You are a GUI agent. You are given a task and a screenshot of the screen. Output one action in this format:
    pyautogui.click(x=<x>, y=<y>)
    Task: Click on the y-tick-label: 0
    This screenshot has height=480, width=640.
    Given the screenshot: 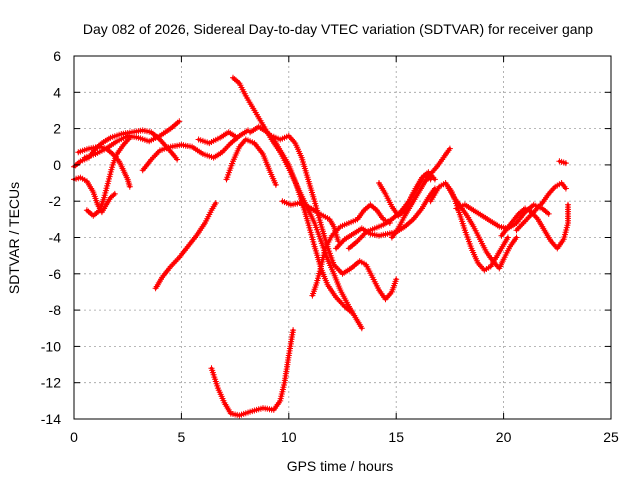 What is the action you would take?
    pyautogui.click(x=57, y=165)
    